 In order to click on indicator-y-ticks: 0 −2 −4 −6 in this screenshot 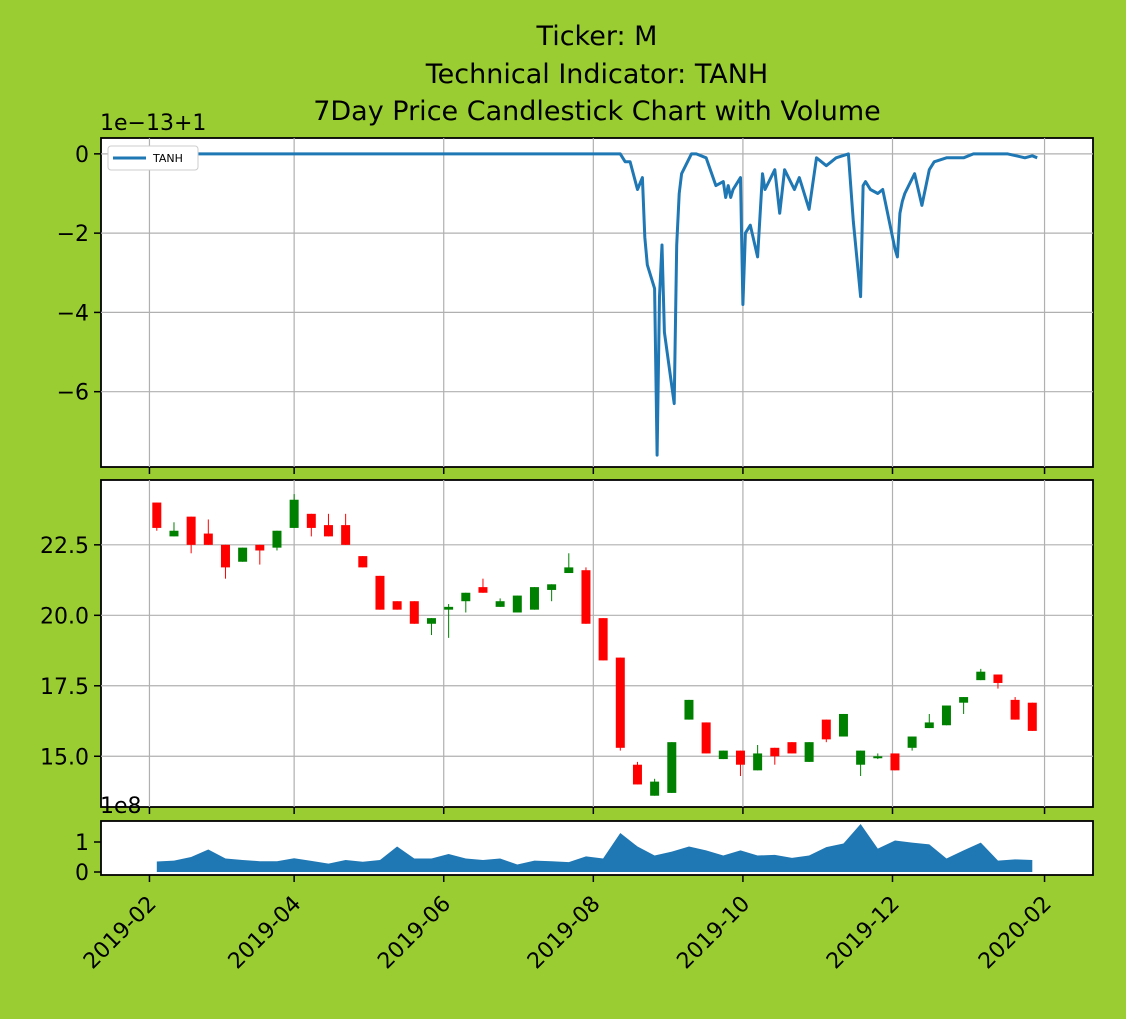, I will do `click(79, 274)`.